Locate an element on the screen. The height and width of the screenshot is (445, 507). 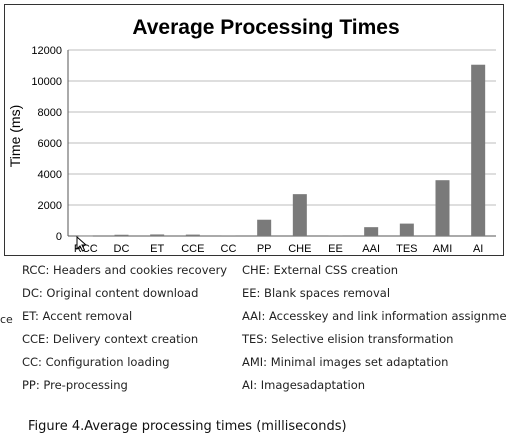
x-tick-label: CCE is located at coordinates (192, 249).